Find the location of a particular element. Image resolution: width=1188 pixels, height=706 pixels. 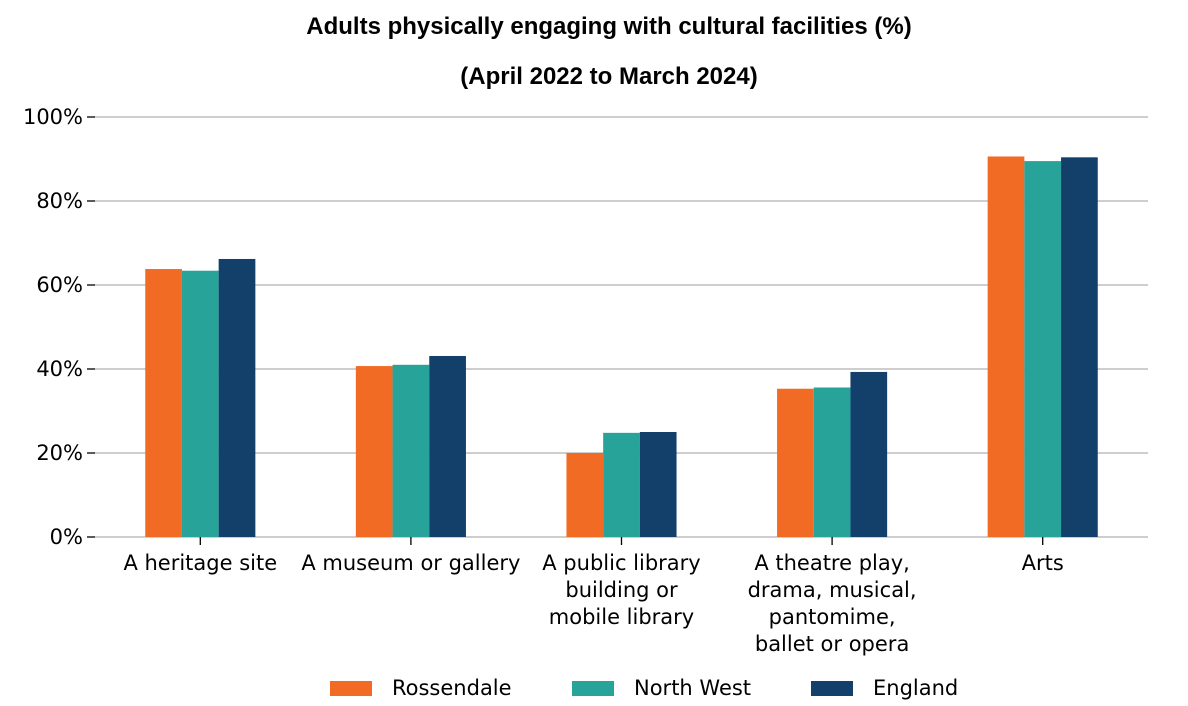

y-tick-label: 40% is located at coordinates (59, 369).